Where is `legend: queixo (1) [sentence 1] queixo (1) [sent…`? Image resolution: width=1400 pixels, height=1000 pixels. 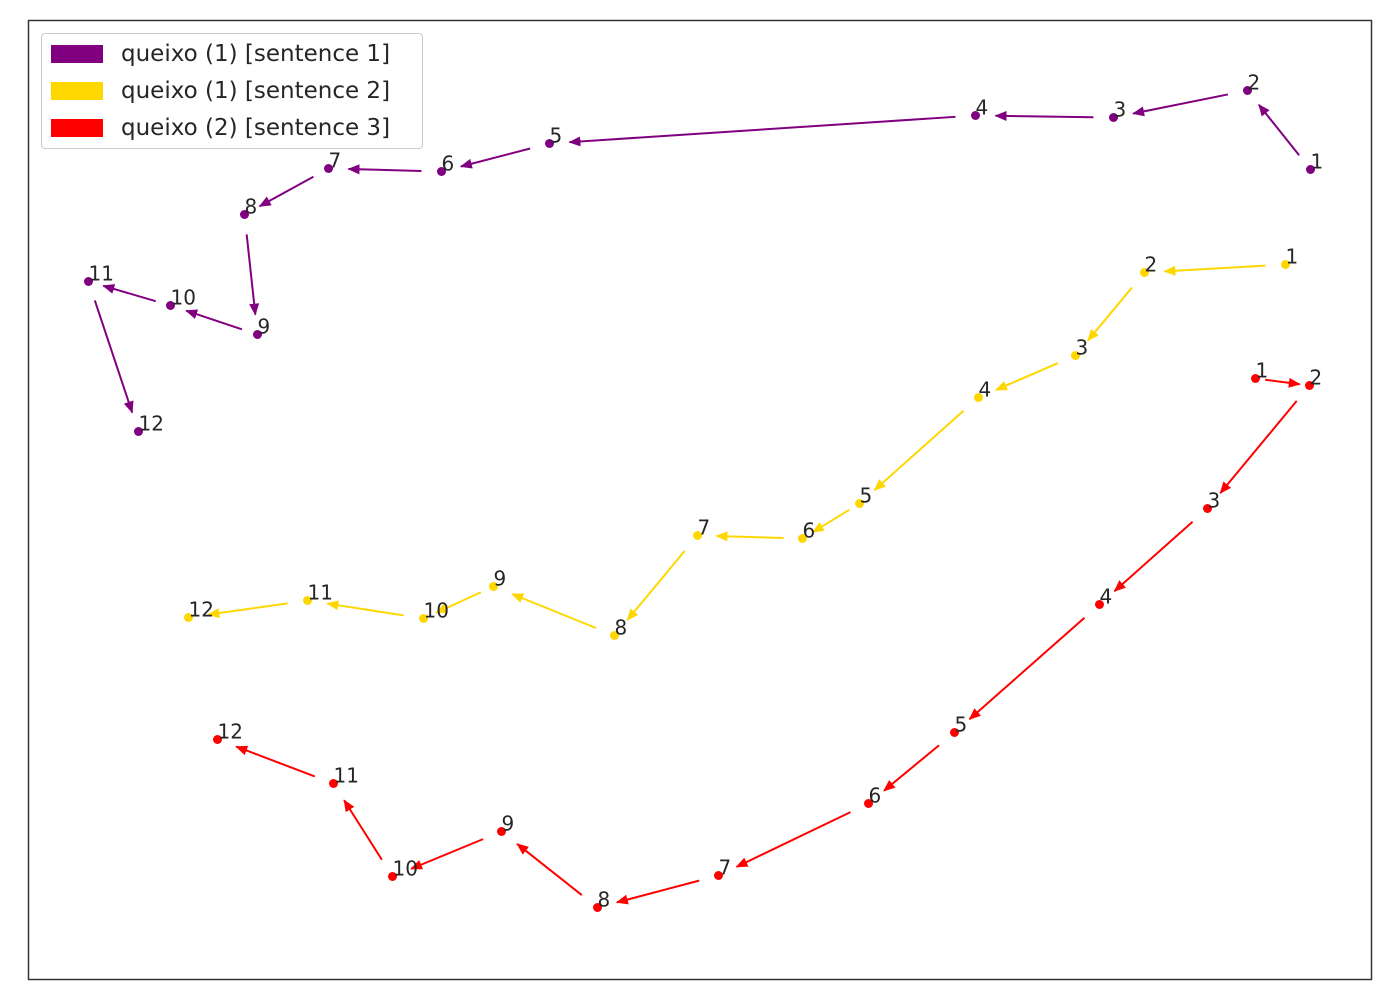
legend: queixo (1) [sentence 1] queixo (1) [sent… is located at coordinates (232, 91).